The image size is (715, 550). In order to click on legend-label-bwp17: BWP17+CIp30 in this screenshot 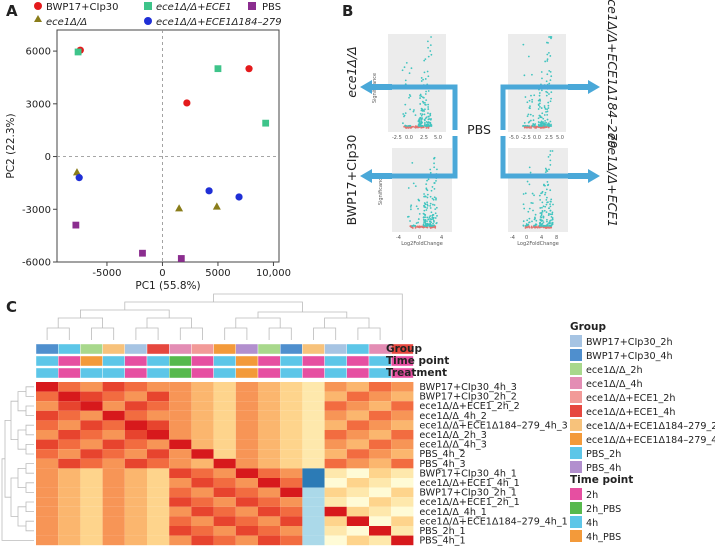, I will do `click(82, 7)`.